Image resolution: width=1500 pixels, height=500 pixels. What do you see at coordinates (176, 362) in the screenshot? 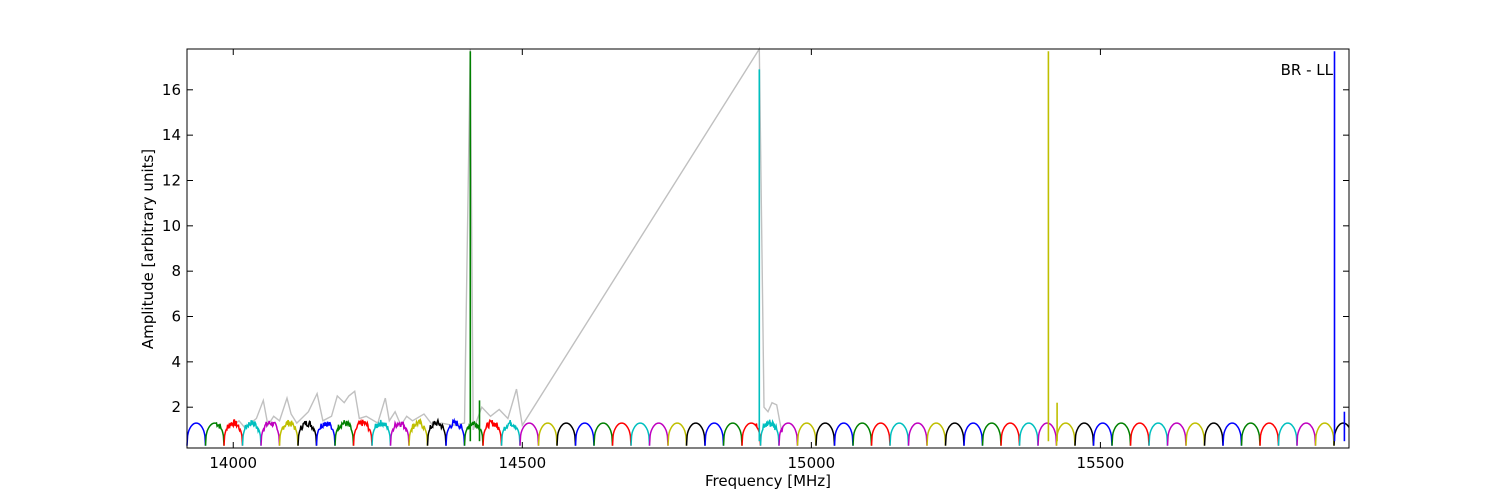
I see `y-tick-label: 4` at bounding box center [176, 362].